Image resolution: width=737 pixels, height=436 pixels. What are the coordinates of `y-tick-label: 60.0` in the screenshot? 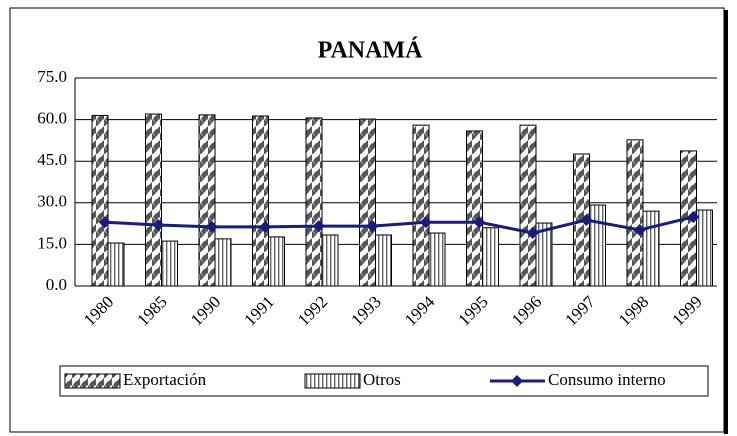 It's located at (52, 118).